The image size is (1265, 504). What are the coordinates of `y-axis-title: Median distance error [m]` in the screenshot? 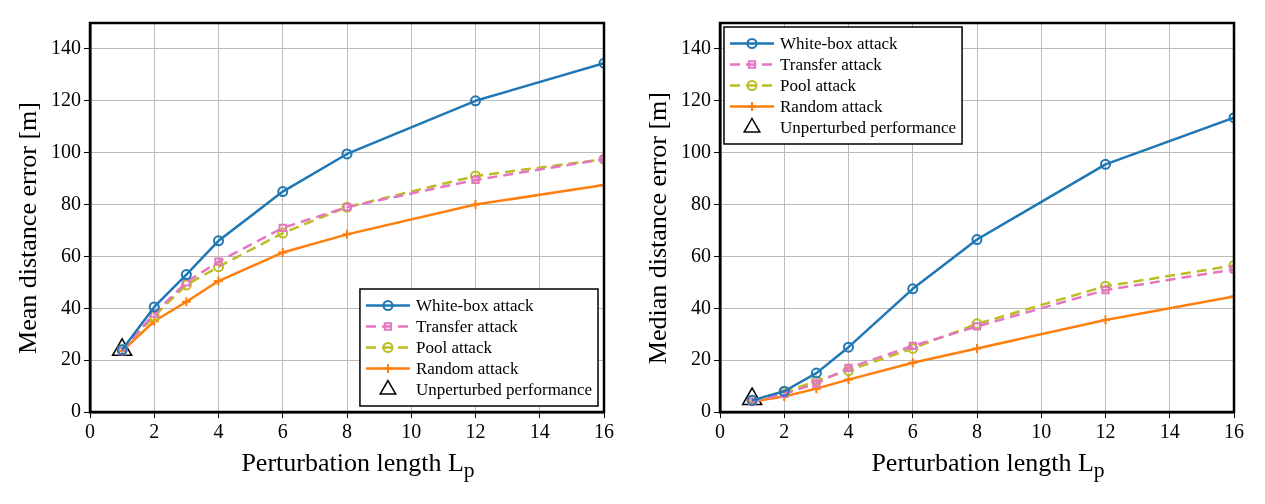 It's located at (658, 228).